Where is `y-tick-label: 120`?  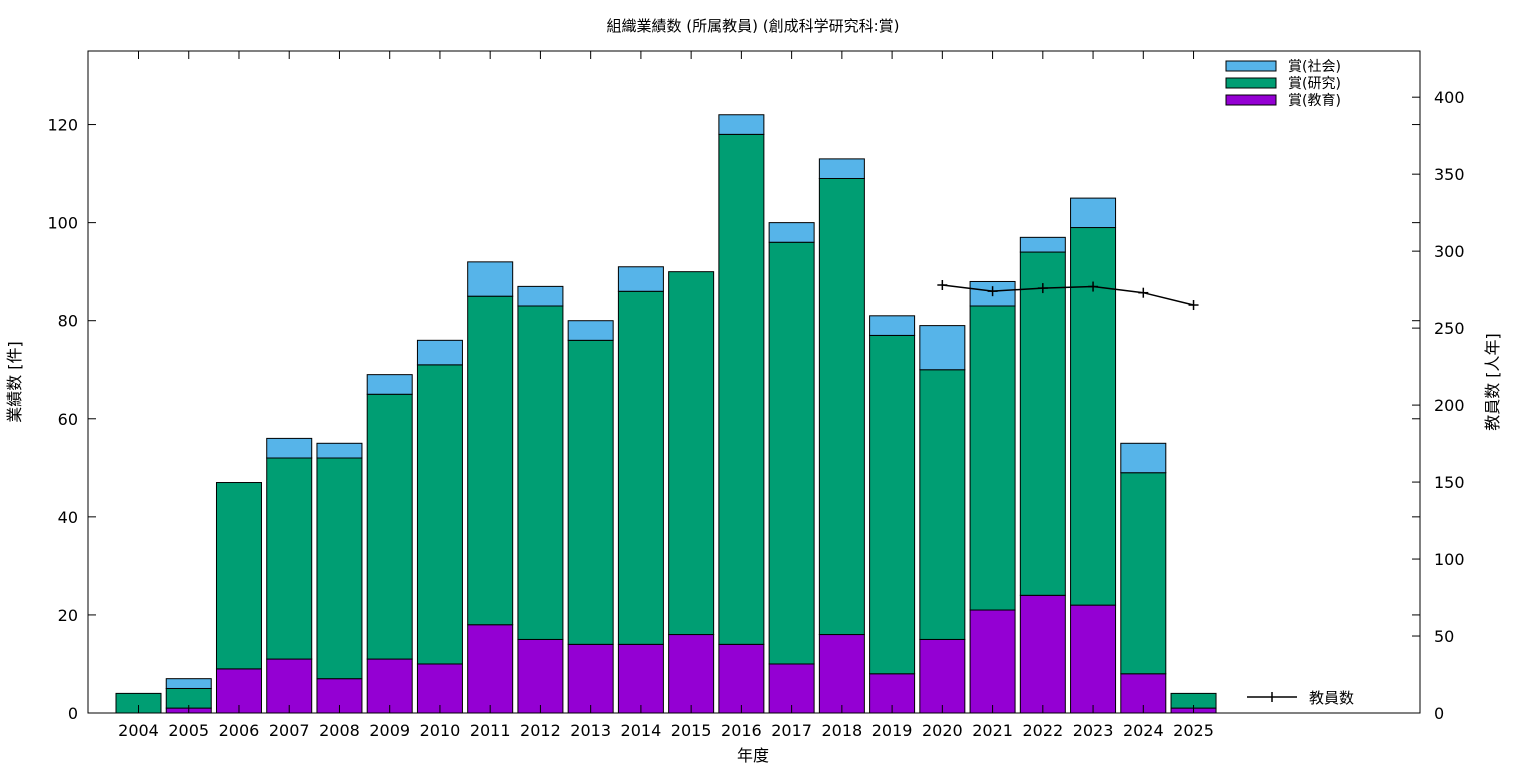
y-tick-label: 120 is located at coordinates (62, 125).